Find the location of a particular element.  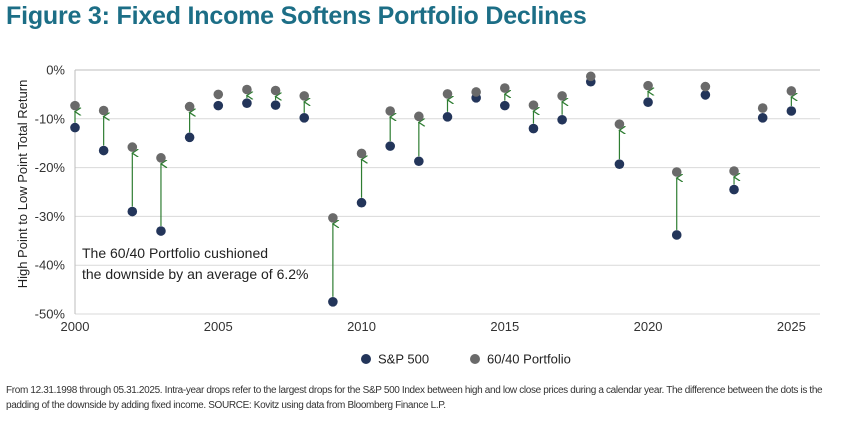

legend: S&P 500 60/40 Portfolio is located at coordinates (466, 359).